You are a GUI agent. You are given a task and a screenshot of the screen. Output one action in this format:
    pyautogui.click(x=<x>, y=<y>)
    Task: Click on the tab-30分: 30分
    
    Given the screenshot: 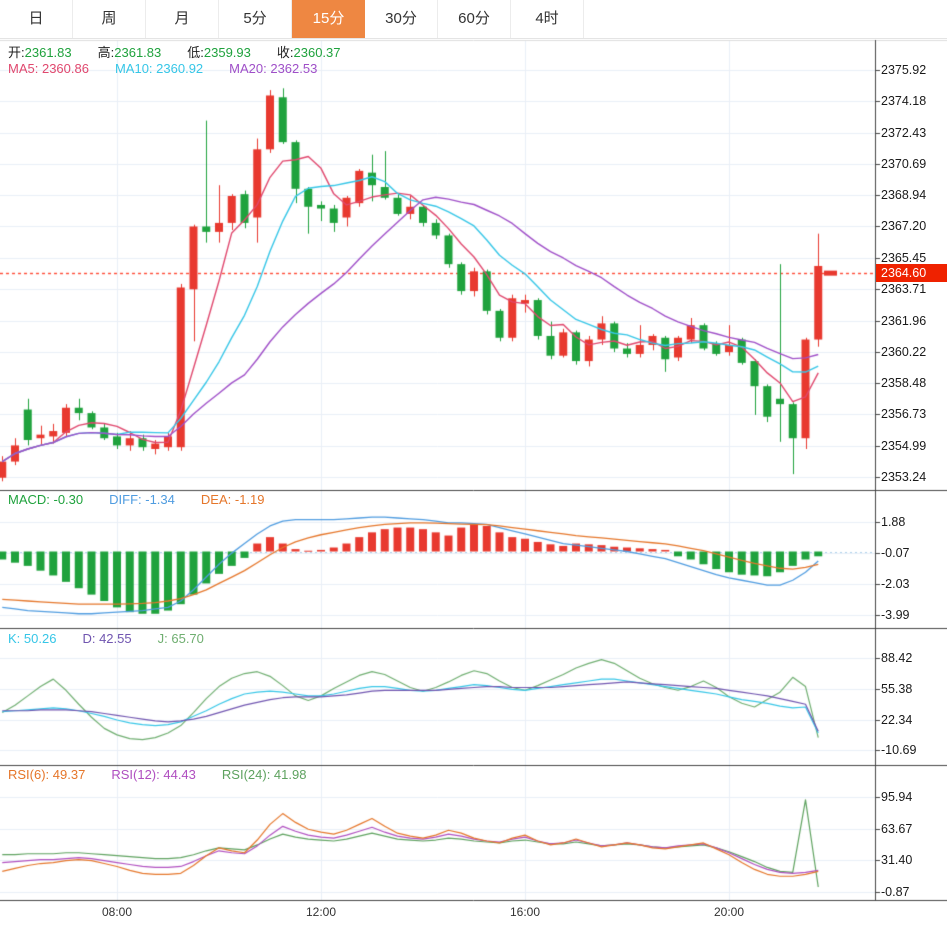 What is the action you would take?
    pyautogui.click(x=401, y=19)
    